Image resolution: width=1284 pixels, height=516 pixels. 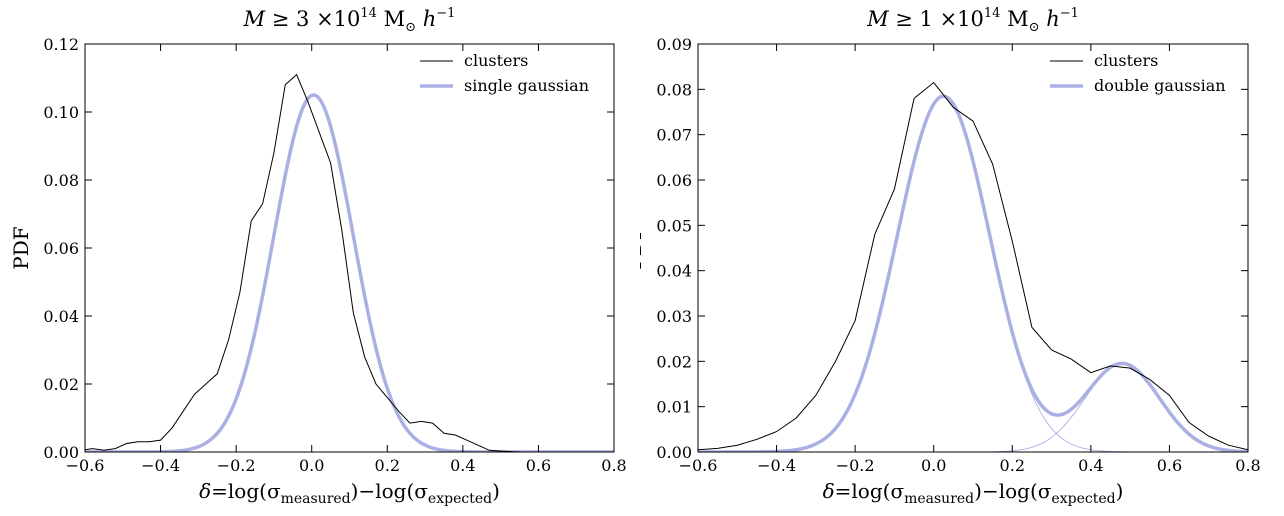 What do you see at coordinates (674, 316) in the screenshot?
I see `y-tick-label: 0.03` at bounding box center [674, 316].